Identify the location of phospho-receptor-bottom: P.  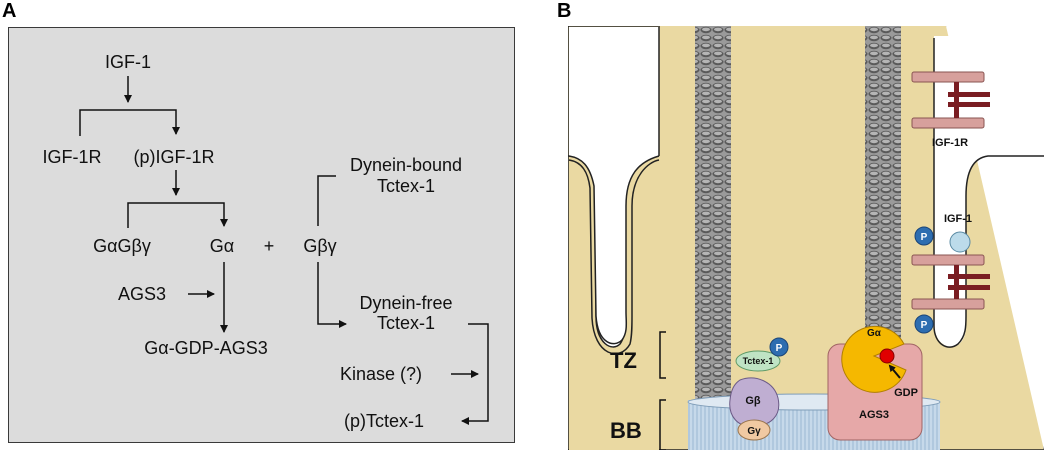
(924, 324).